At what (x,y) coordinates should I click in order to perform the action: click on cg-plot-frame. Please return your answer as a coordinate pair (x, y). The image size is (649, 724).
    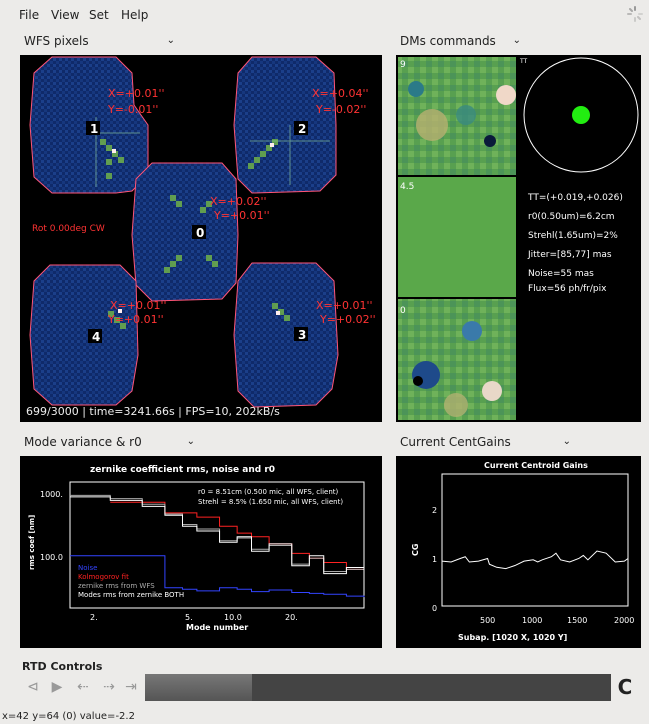
    Looking at the image, I should click on (535, 540).